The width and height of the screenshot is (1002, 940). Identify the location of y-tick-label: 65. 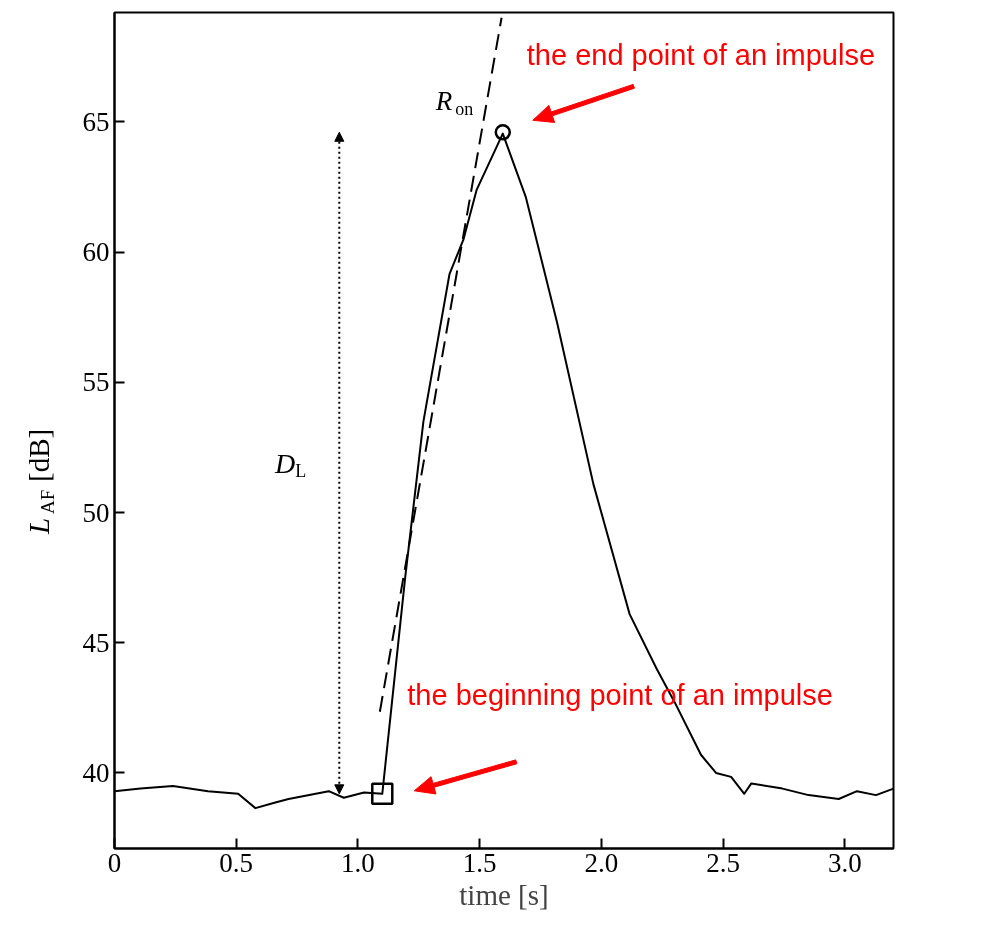
(96, 121).